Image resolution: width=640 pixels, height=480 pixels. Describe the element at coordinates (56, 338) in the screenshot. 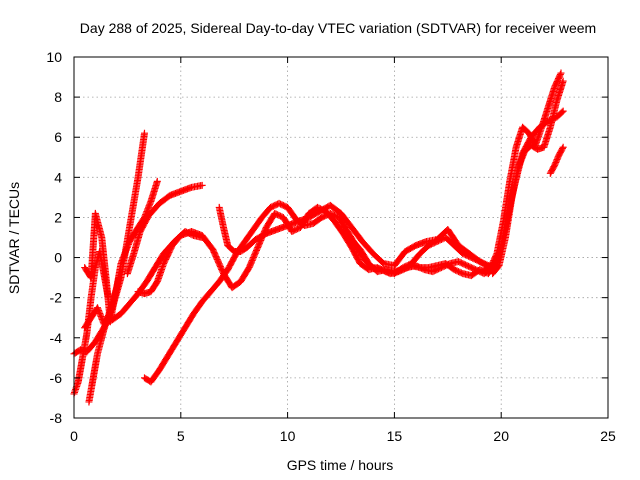

I see `y-tick-label: -4` at that location.